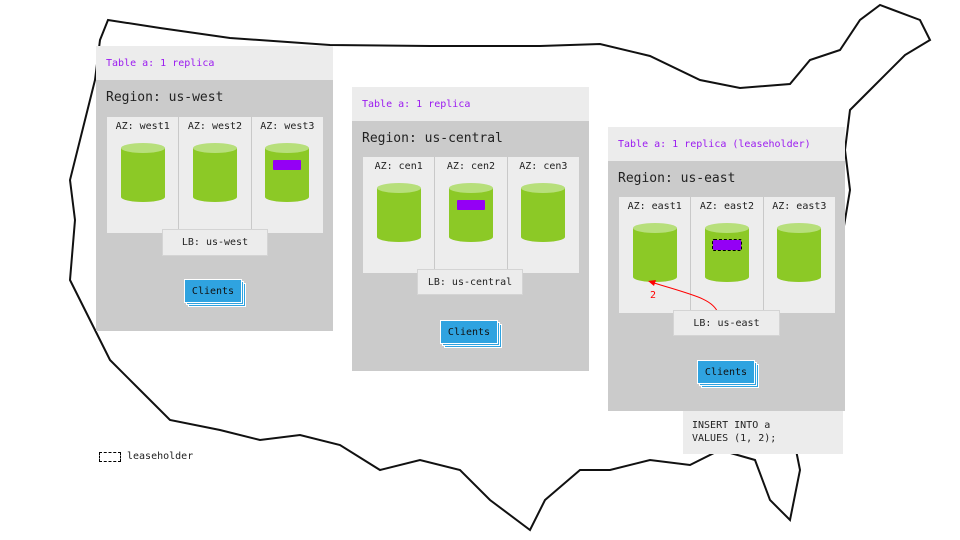  Describe the element at coordinates (726, 144) in the screenshot. I see `table-label-us-east: Table a: 1 replica (leaseholder)` at that location.